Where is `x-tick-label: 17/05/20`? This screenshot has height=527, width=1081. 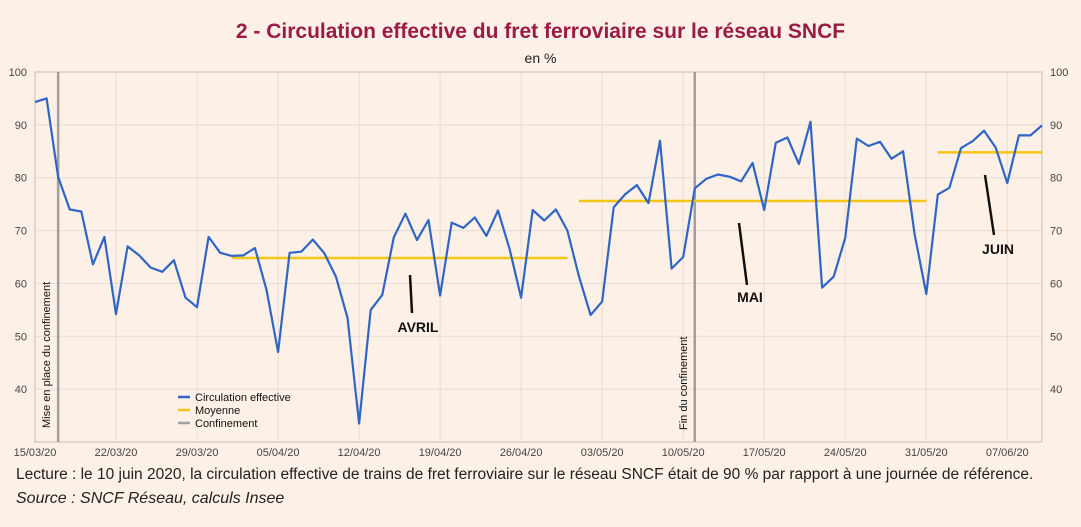
x-tick-label: 17/05/20 is located at coordinates (764, 453).